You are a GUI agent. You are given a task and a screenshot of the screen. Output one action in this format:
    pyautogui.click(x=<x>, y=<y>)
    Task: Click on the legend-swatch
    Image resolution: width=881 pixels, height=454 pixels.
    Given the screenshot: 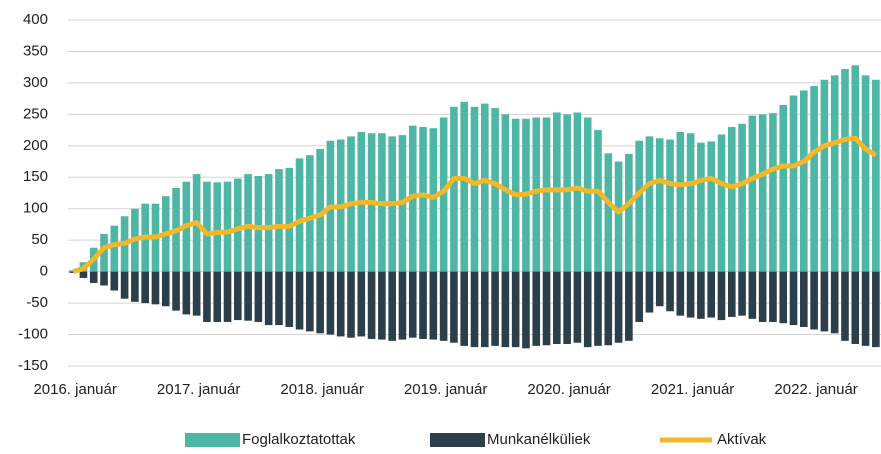 What is the action you would take?
    pyautogui.click(x=457, y=440)
    